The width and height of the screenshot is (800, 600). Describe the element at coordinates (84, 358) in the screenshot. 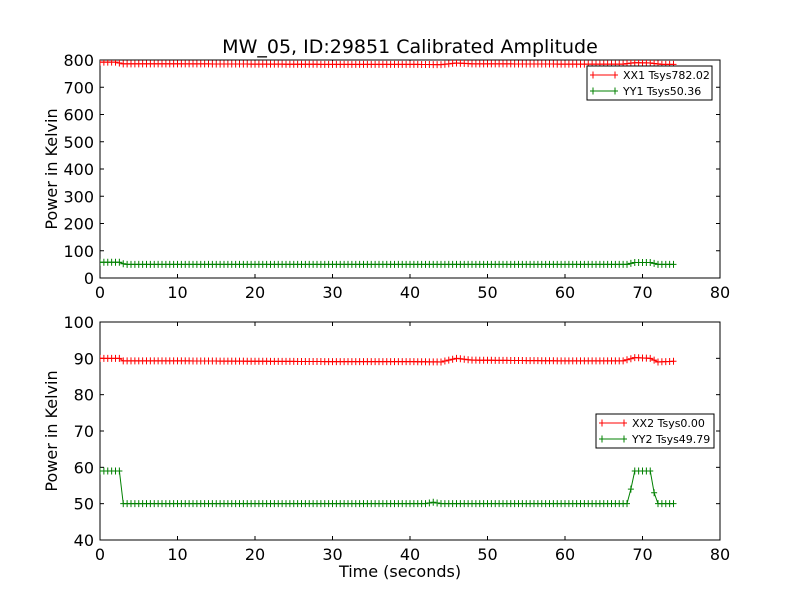

I see `y-tick-label: 90` at that location.